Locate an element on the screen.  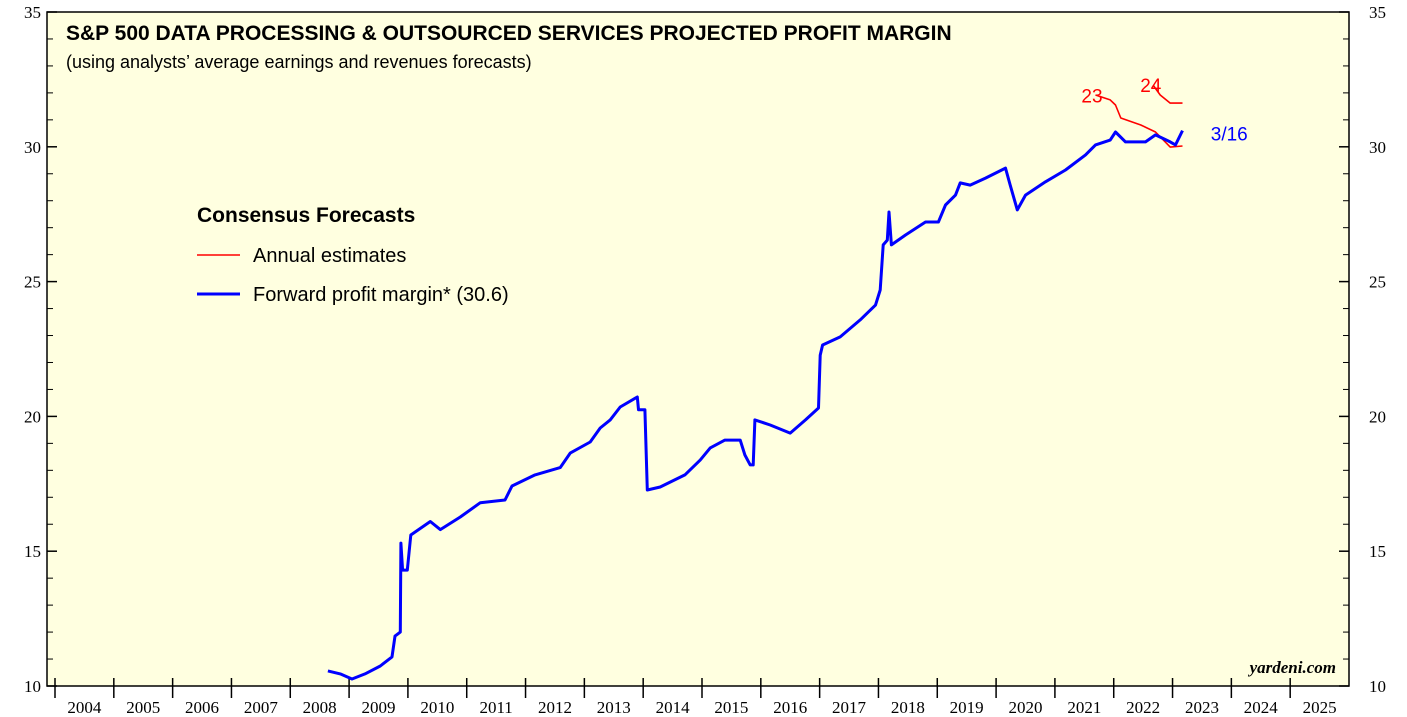
x-tick-label: 2005 is located at coordinates (143, 707).